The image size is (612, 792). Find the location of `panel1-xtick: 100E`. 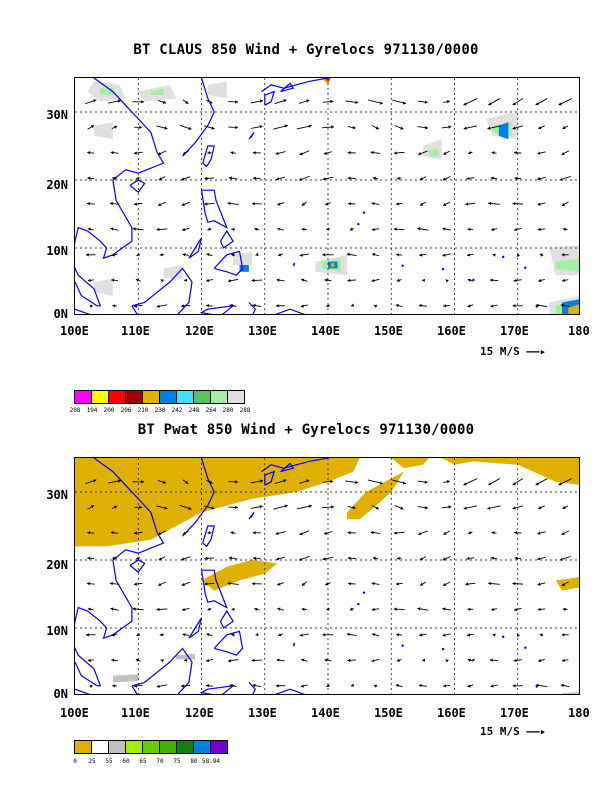

panel1-xtick: 100E is located at coordinates (74, 331).